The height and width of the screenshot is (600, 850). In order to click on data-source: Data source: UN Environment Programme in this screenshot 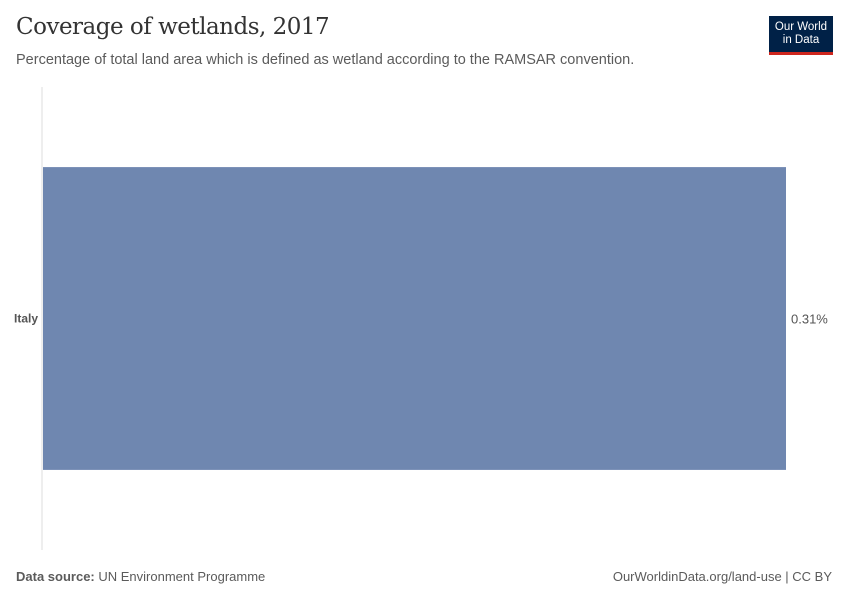, I will do `click(140, 576)`.